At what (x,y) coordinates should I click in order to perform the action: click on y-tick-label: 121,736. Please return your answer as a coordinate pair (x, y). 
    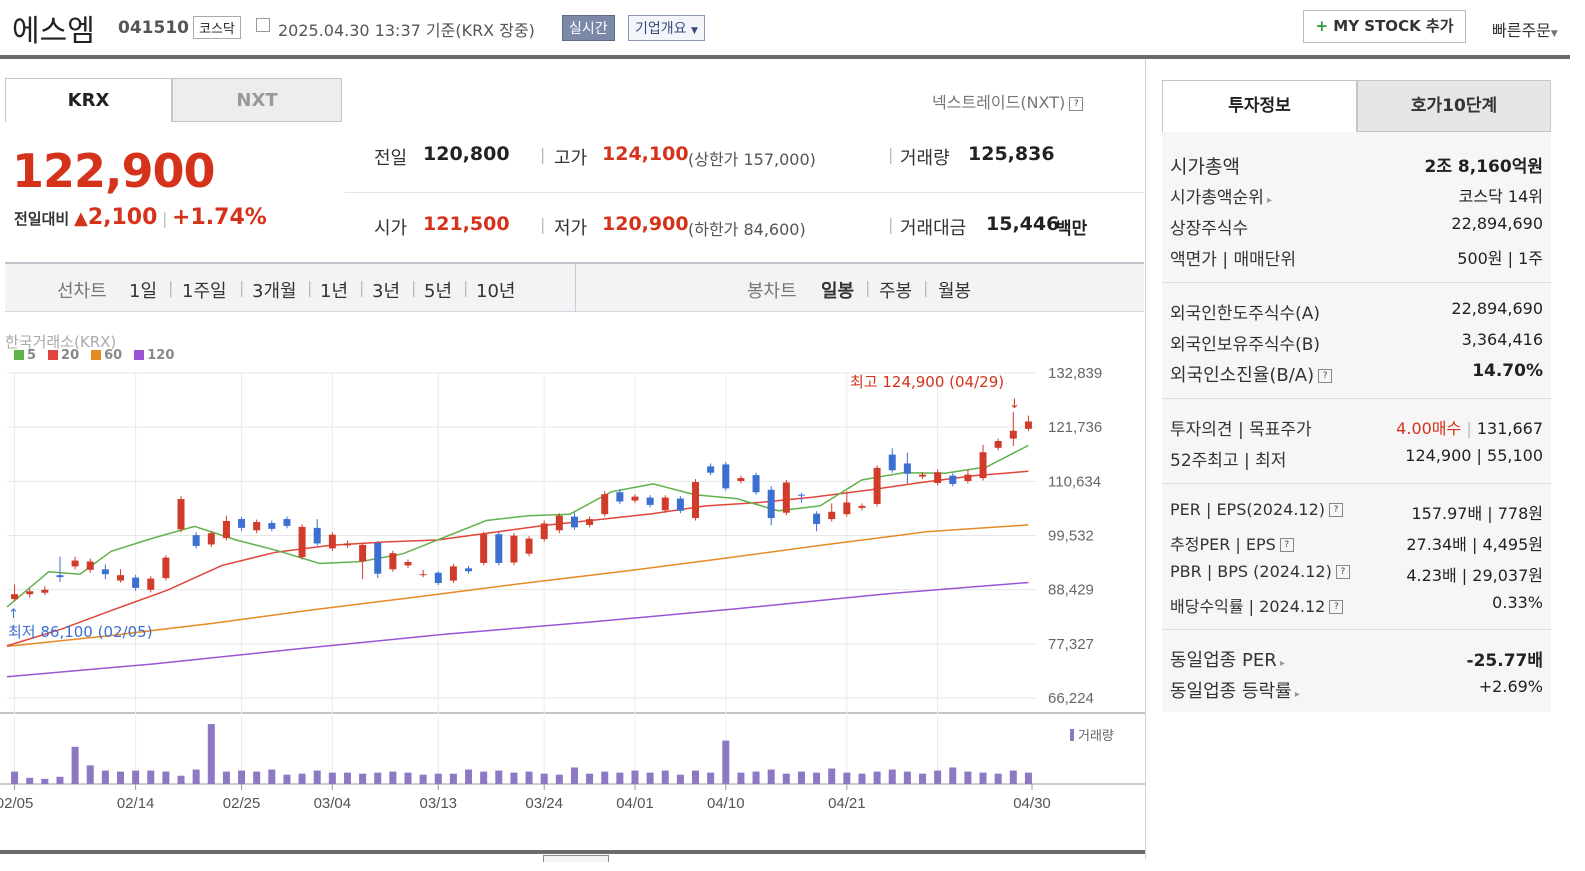
    Looking at the image, I should click on (1075, 427).